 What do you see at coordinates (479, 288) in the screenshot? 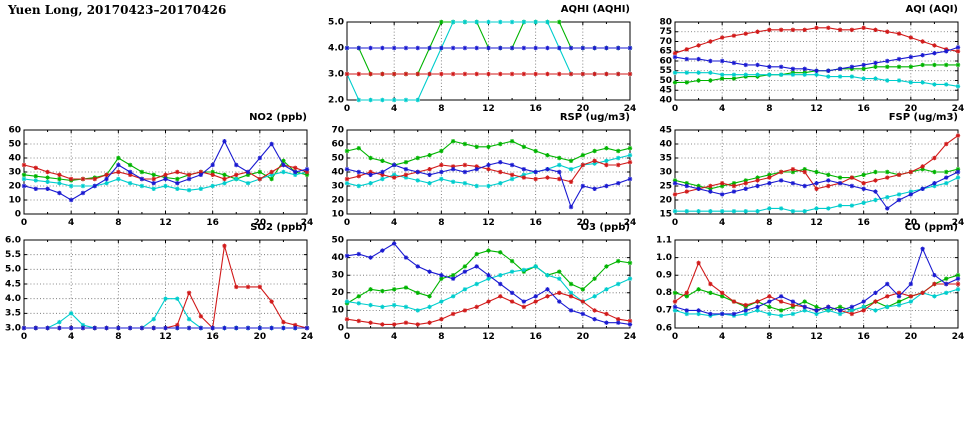
I see `chart-o3-canvas` at bounding box center [479, 288].